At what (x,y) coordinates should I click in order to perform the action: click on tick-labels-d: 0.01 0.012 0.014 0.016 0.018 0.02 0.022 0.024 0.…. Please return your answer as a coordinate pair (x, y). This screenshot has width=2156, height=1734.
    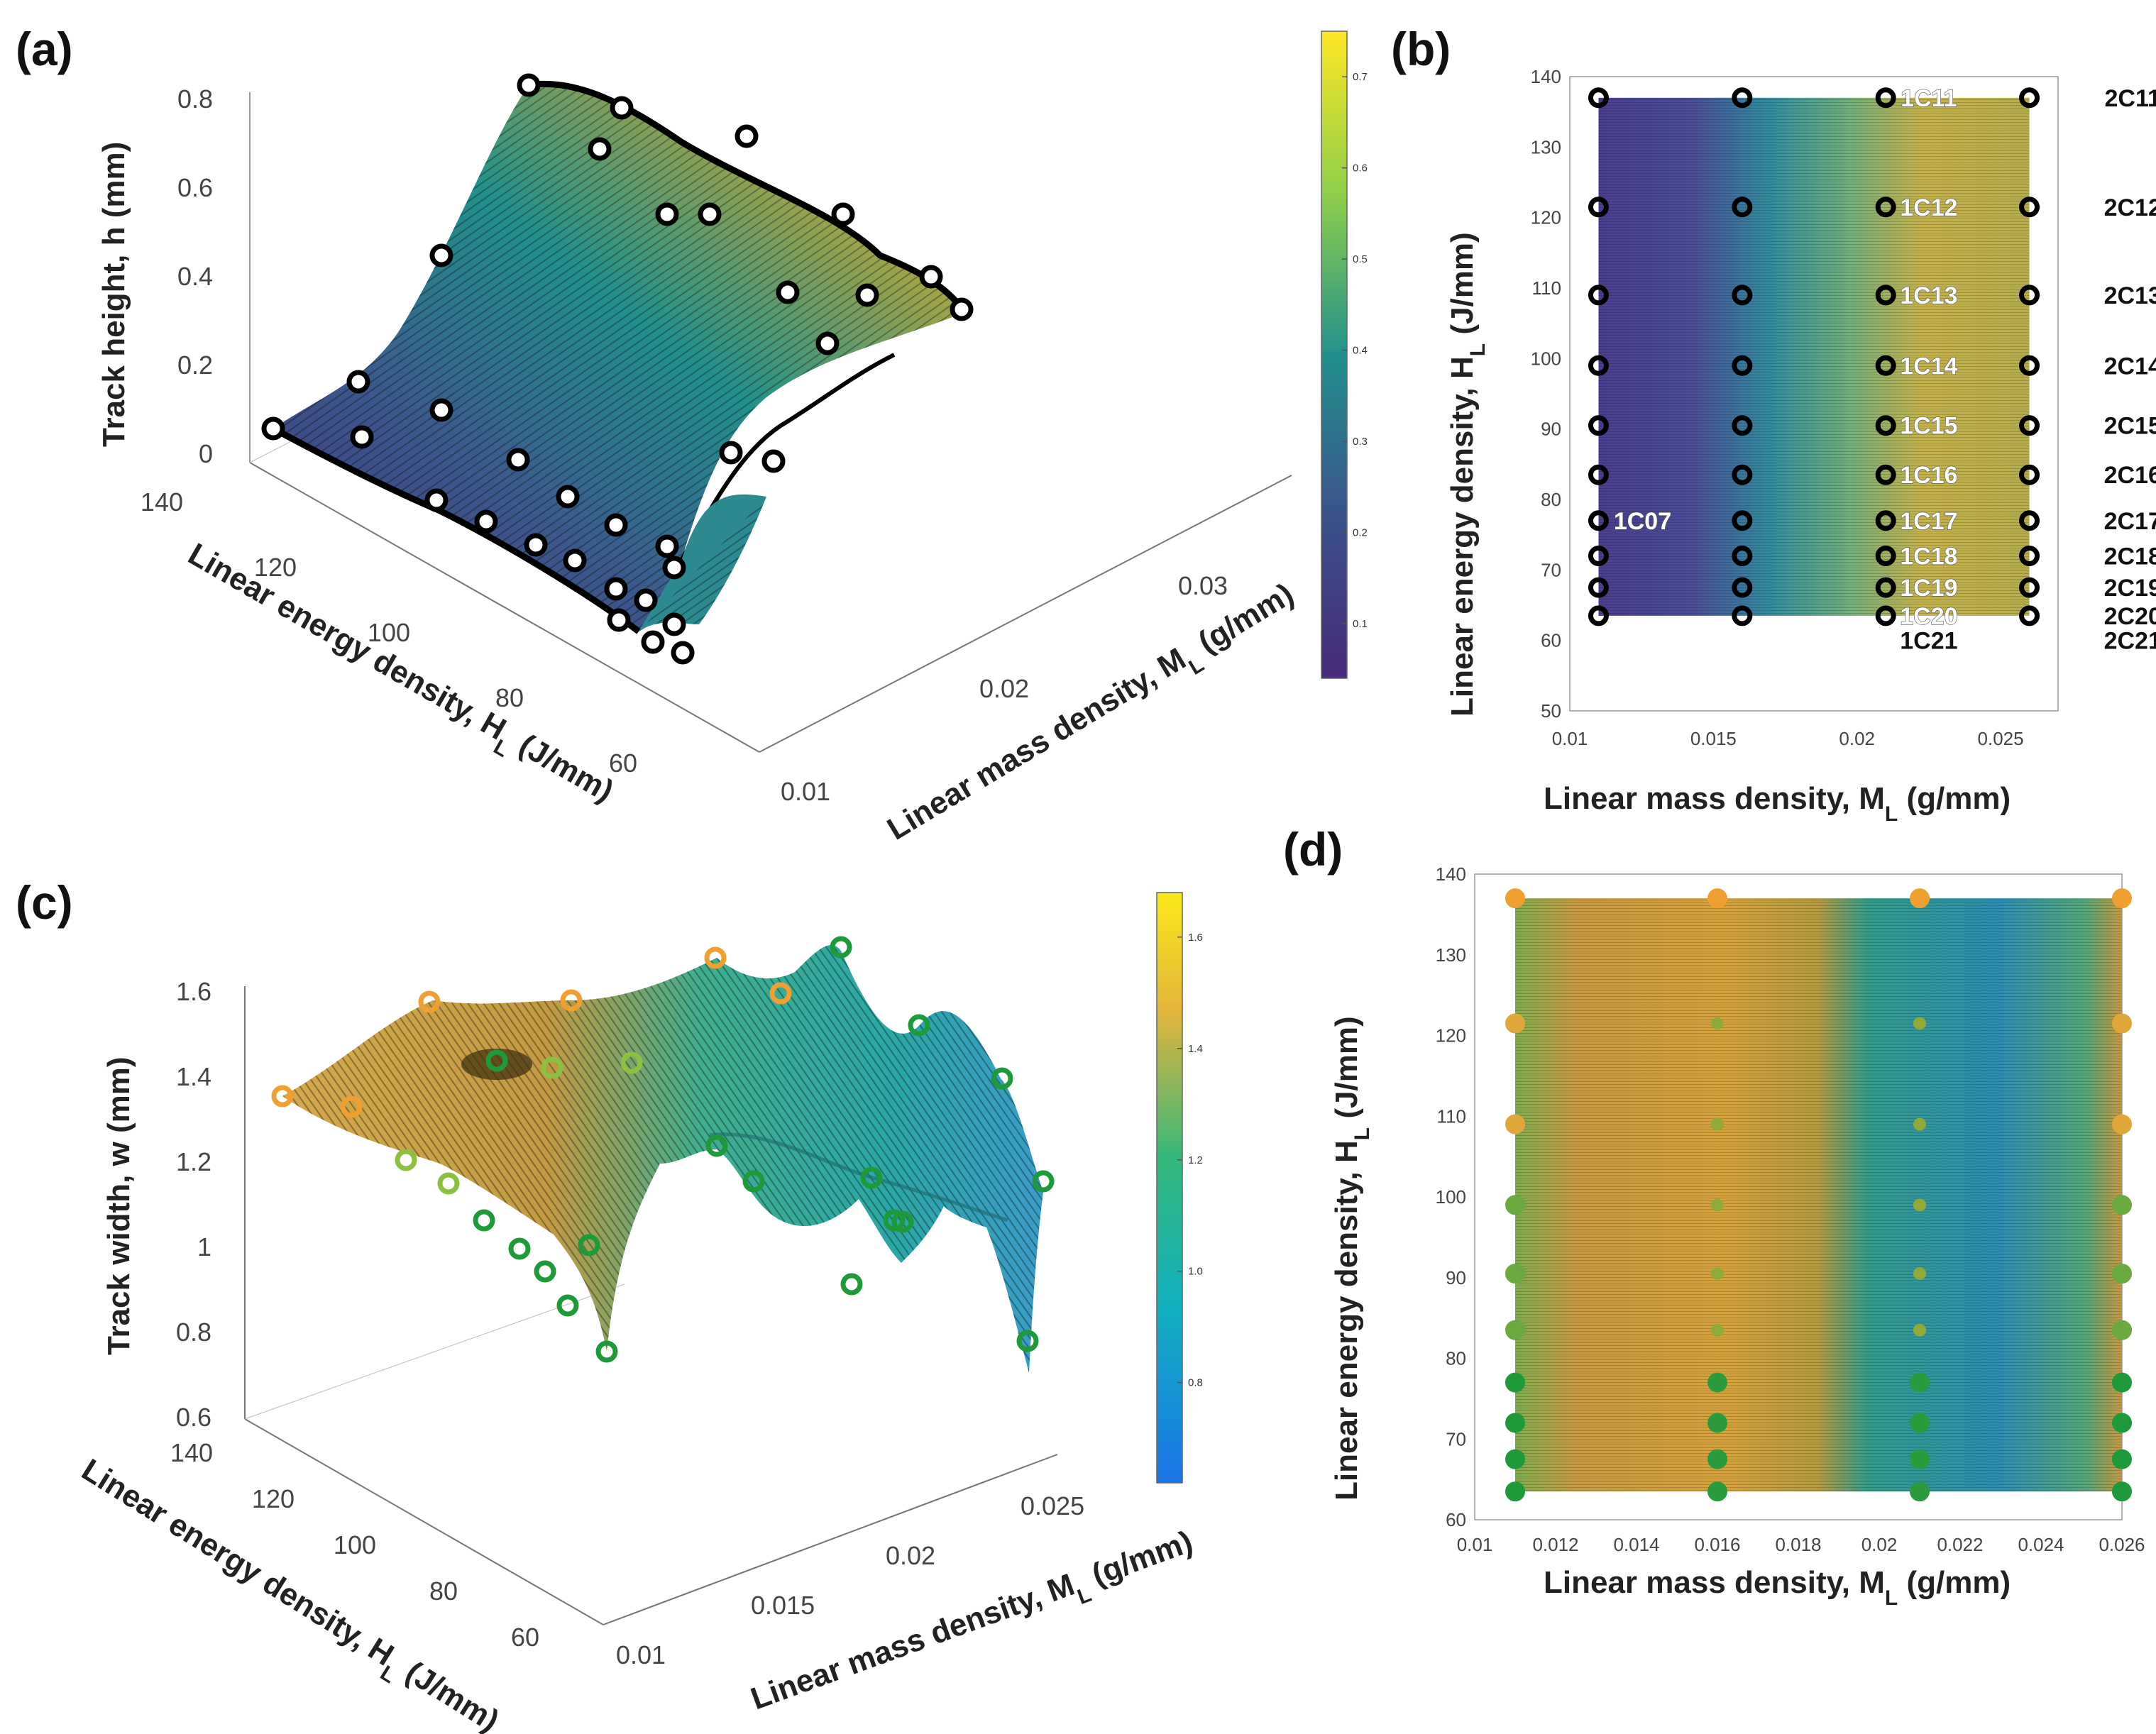
    Looking at the image, I should click on (1791, 1209).